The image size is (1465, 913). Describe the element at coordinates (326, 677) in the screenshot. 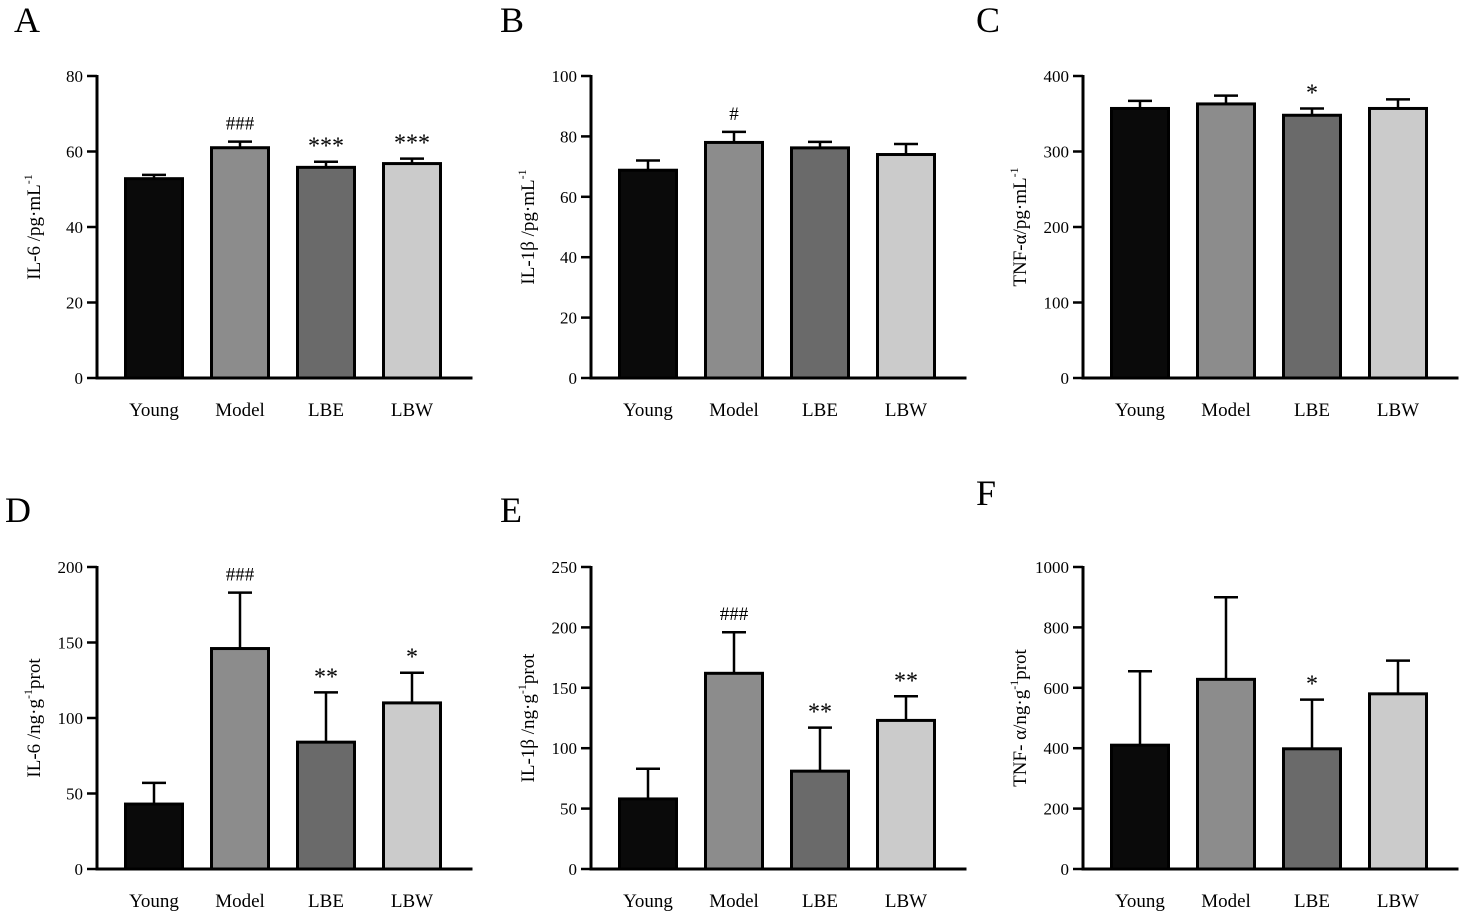

I see `significance-label: **` at that location.